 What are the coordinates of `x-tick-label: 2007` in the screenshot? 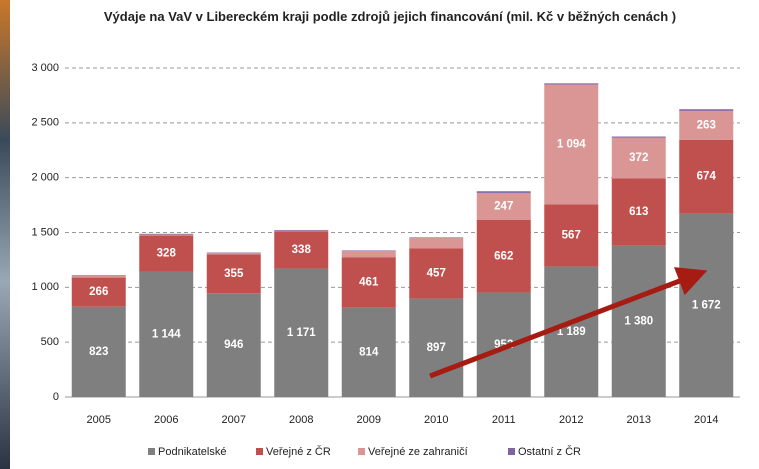 It's located at (234, 420).